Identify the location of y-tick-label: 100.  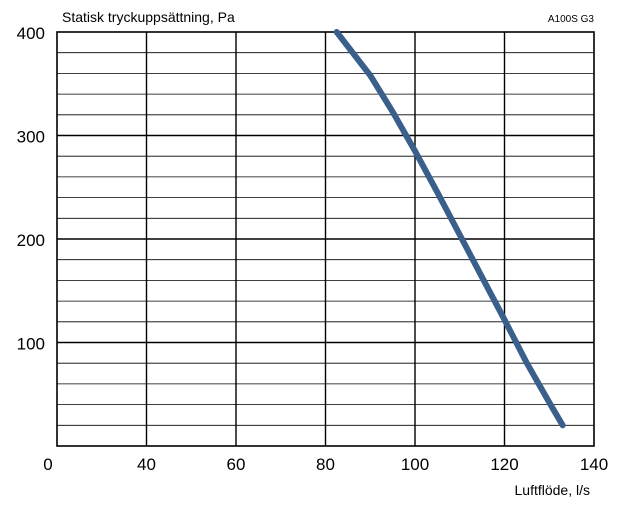
(31, 344).